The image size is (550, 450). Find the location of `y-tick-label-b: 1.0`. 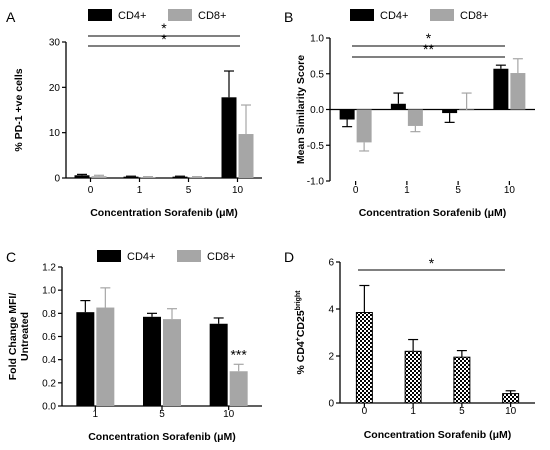

y-tick-label-b: 1.0 is located at coordinates (317, 39).